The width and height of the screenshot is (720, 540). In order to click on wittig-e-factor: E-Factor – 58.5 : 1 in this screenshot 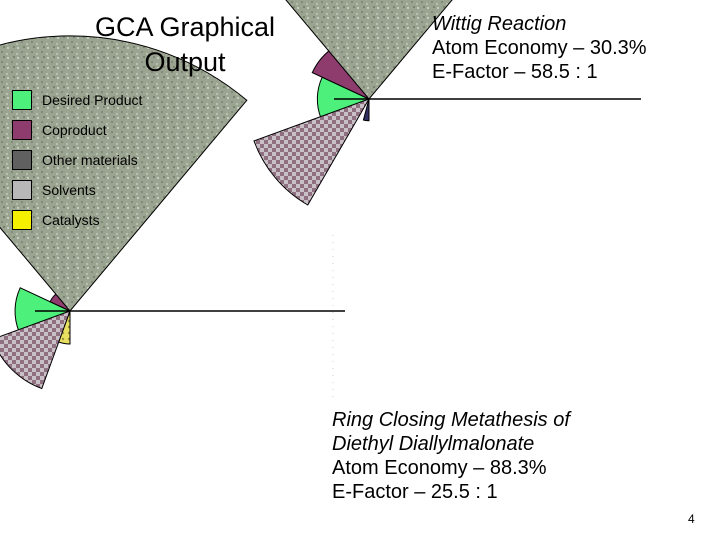, I will do `click(515, 72)`.